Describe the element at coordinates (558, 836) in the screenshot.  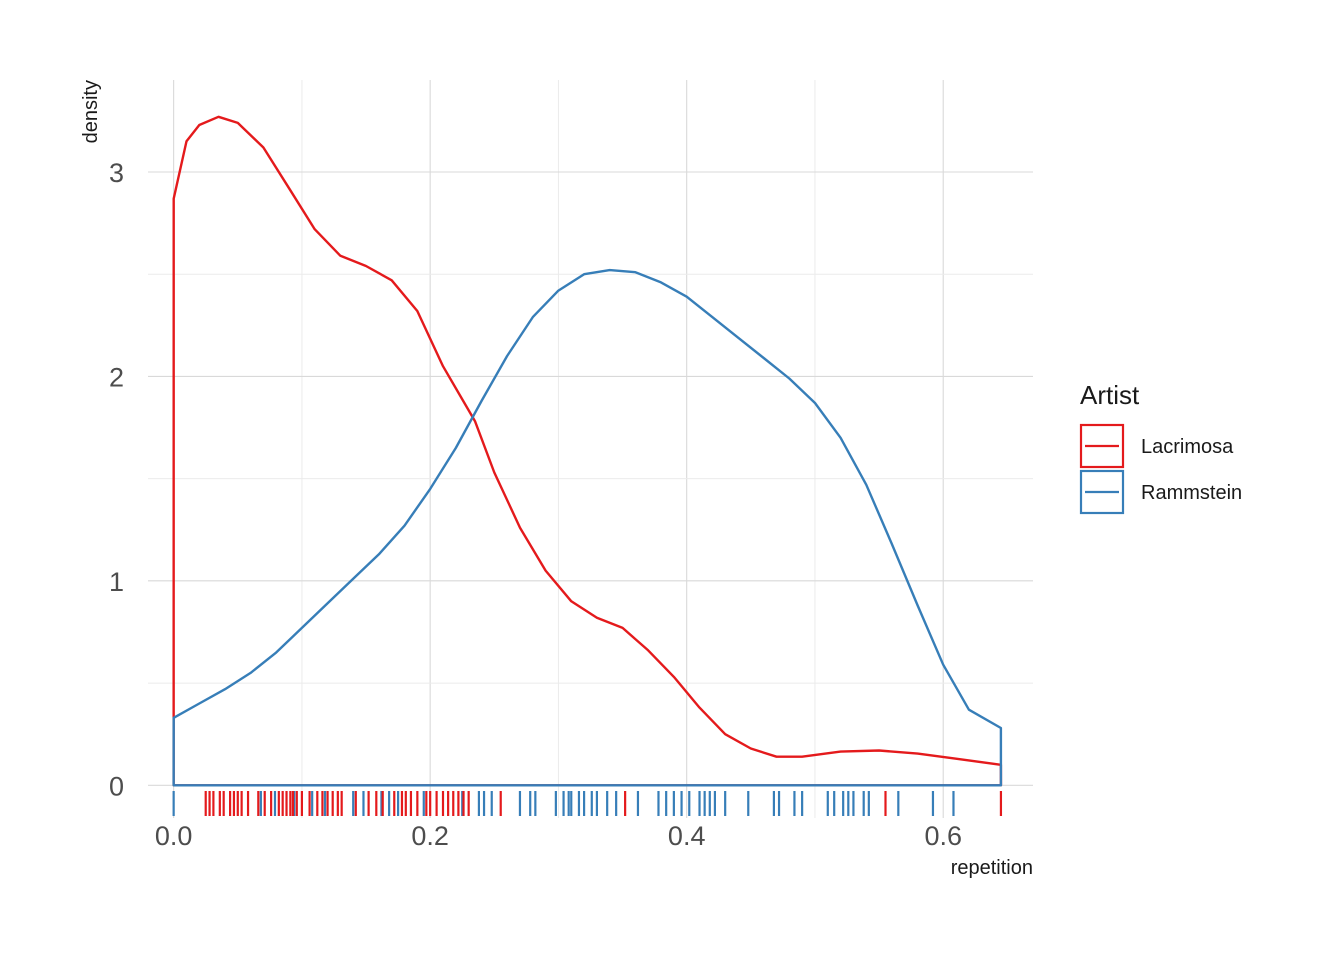
I see `x-tick-labels: 0.0 0.2 0.4 0.6` at that location.